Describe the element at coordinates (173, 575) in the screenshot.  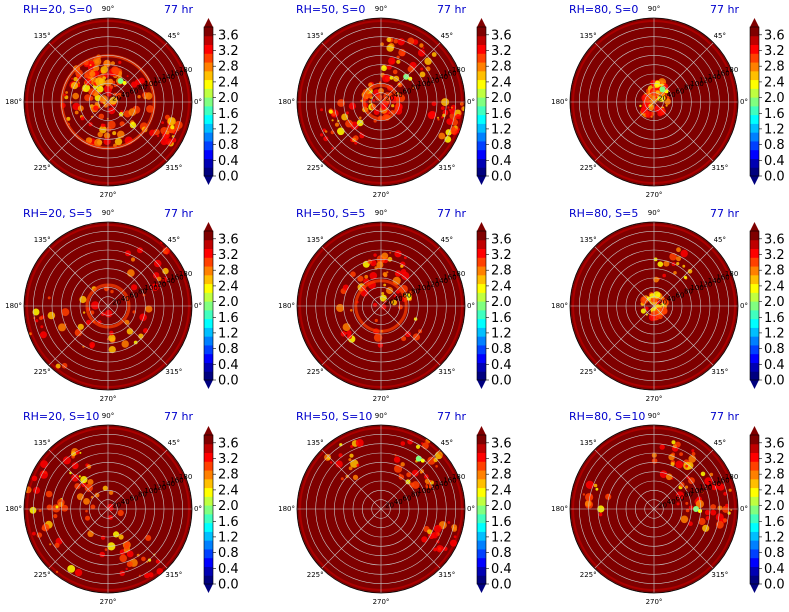
I see `angle-tick-label: 315°` at that location.